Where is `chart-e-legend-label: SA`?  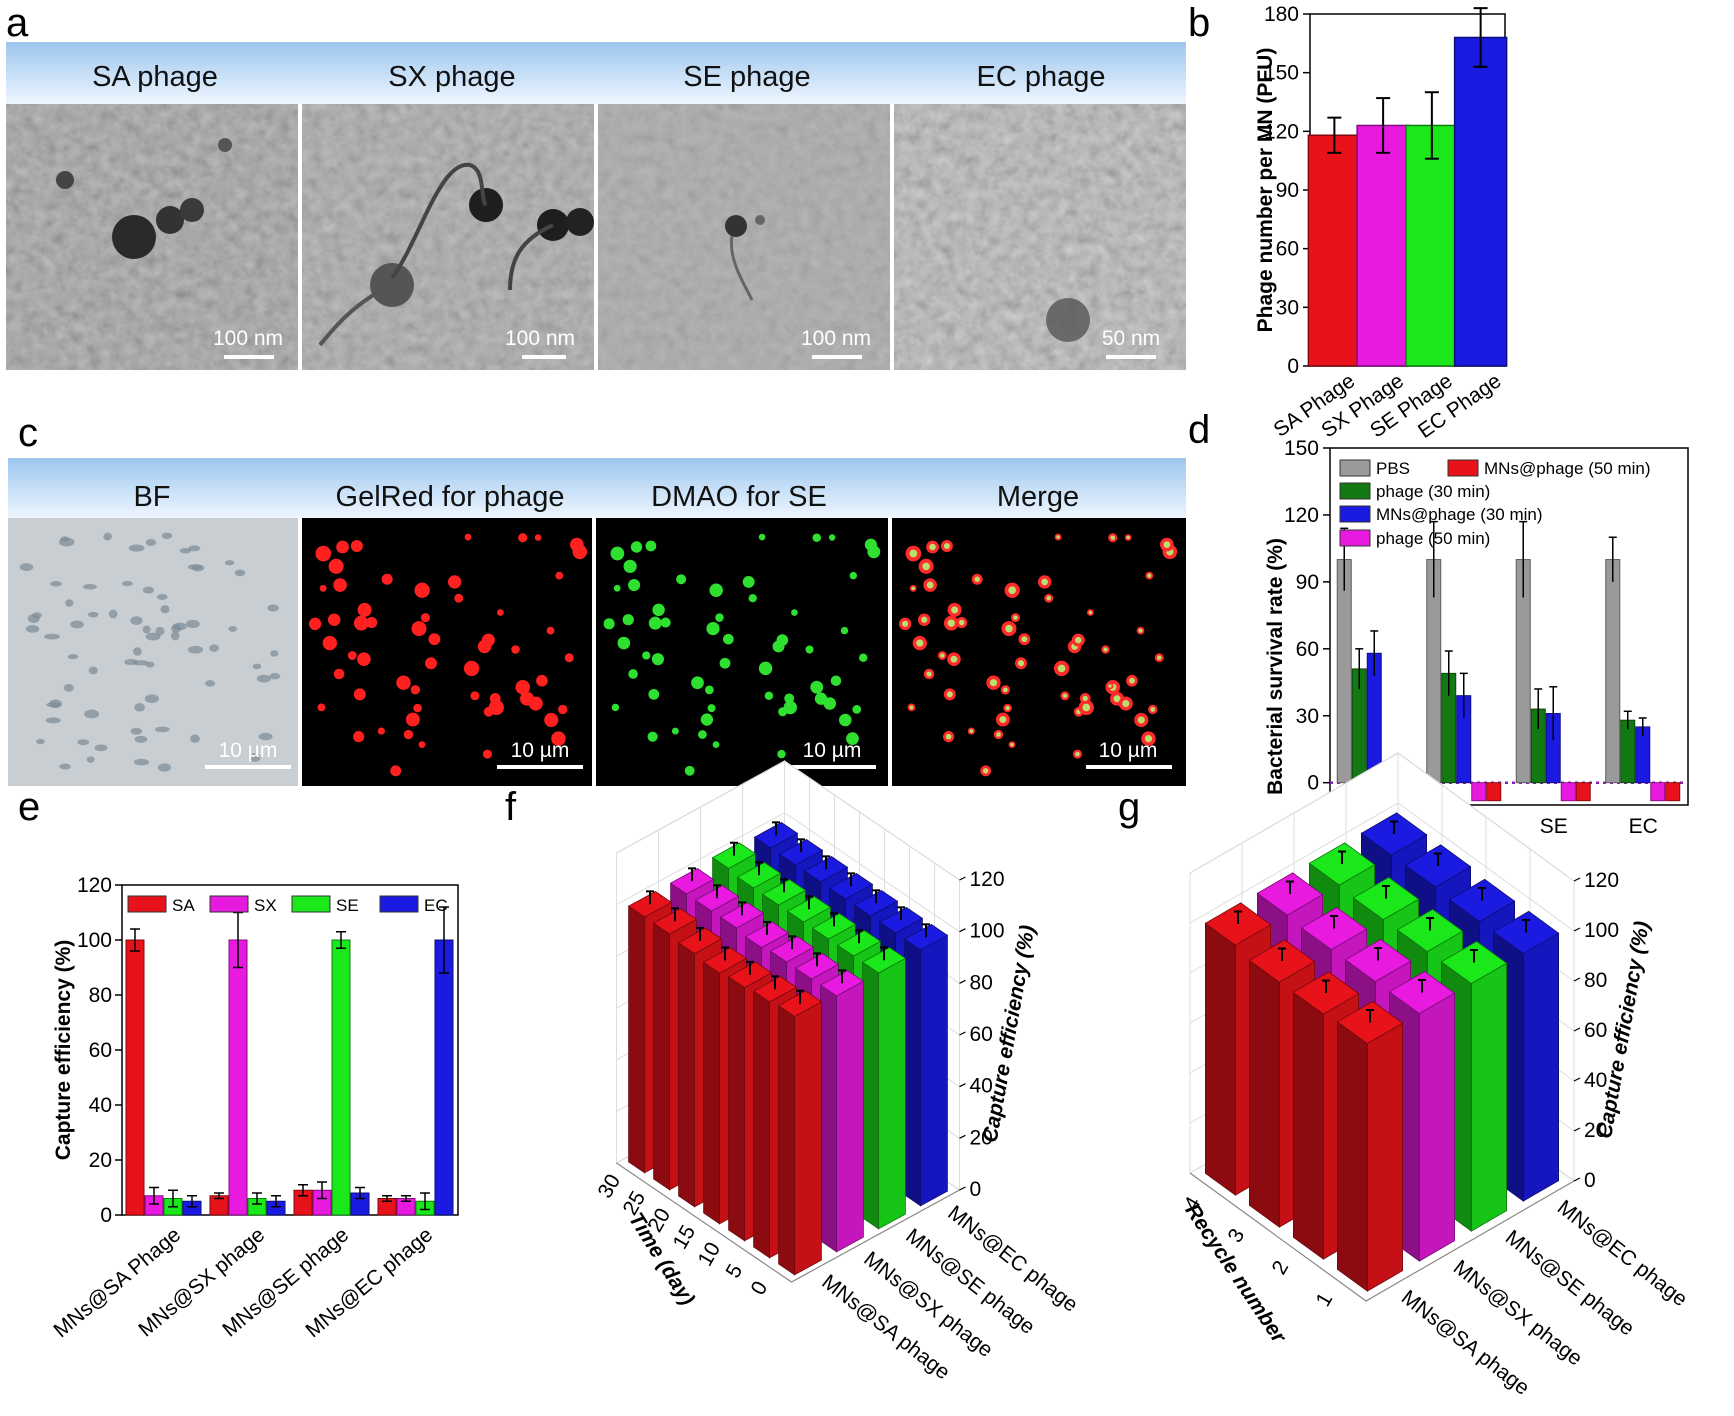
chart-e-legend-label: SA is located at coordinates (183, 905).